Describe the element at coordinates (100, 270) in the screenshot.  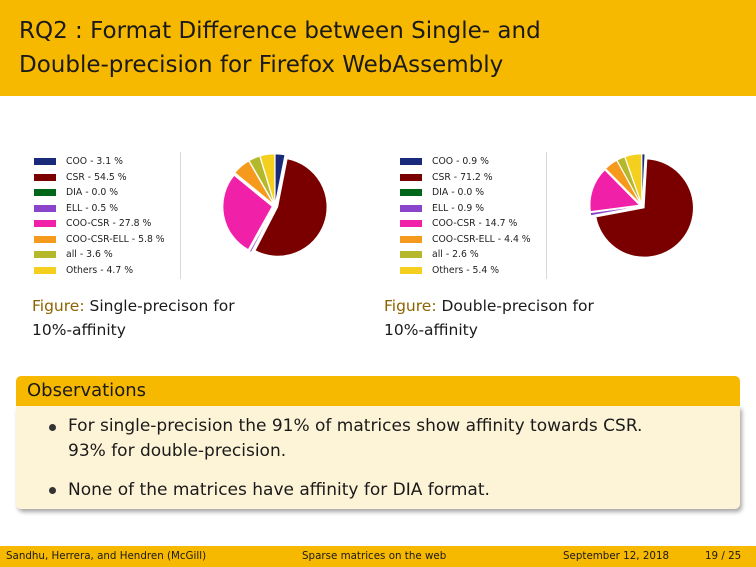
I see `legend-label: Others - 4.7 %` at that location.